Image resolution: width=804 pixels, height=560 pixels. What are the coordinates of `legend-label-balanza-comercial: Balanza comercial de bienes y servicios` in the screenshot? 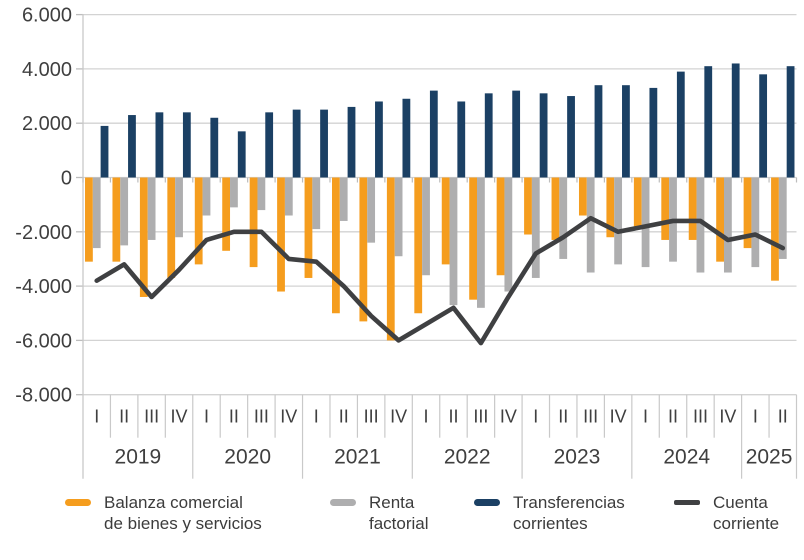 It's located at (183, 513).